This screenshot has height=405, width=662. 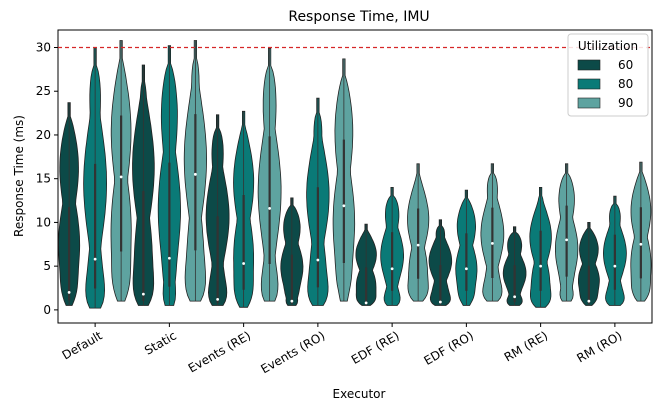 I want to click on x-tick-label: Events (RO), so click(x=292, y=352).